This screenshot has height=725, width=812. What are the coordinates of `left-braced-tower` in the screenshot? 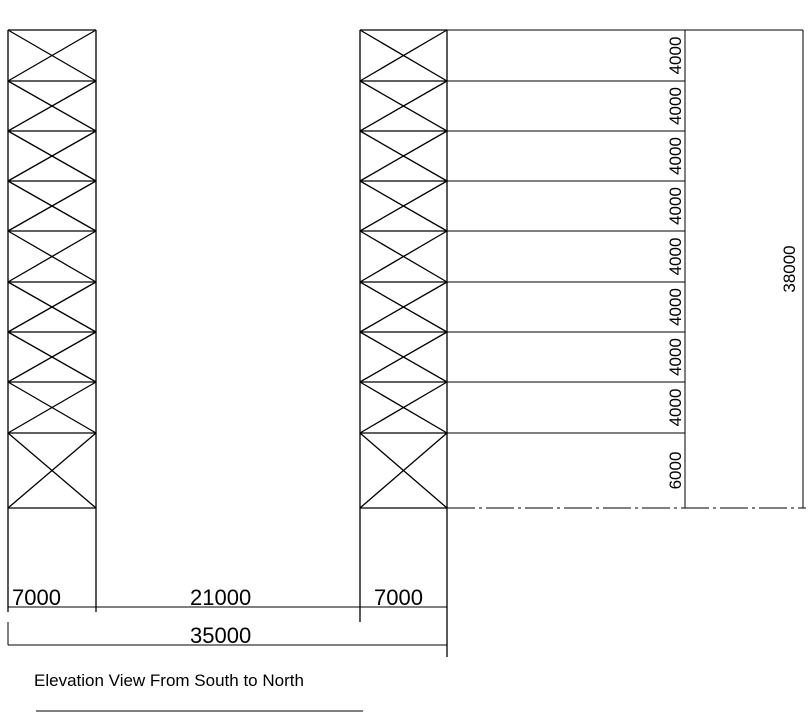 It's located at (52, 320).